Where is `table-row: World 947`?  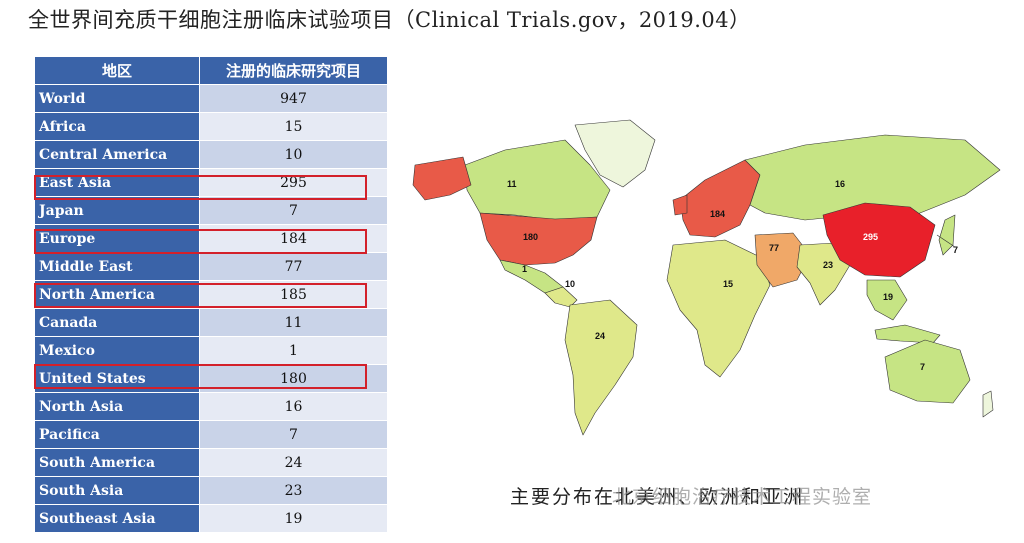
table-row: World 947 is located at coordinates (211, 98).